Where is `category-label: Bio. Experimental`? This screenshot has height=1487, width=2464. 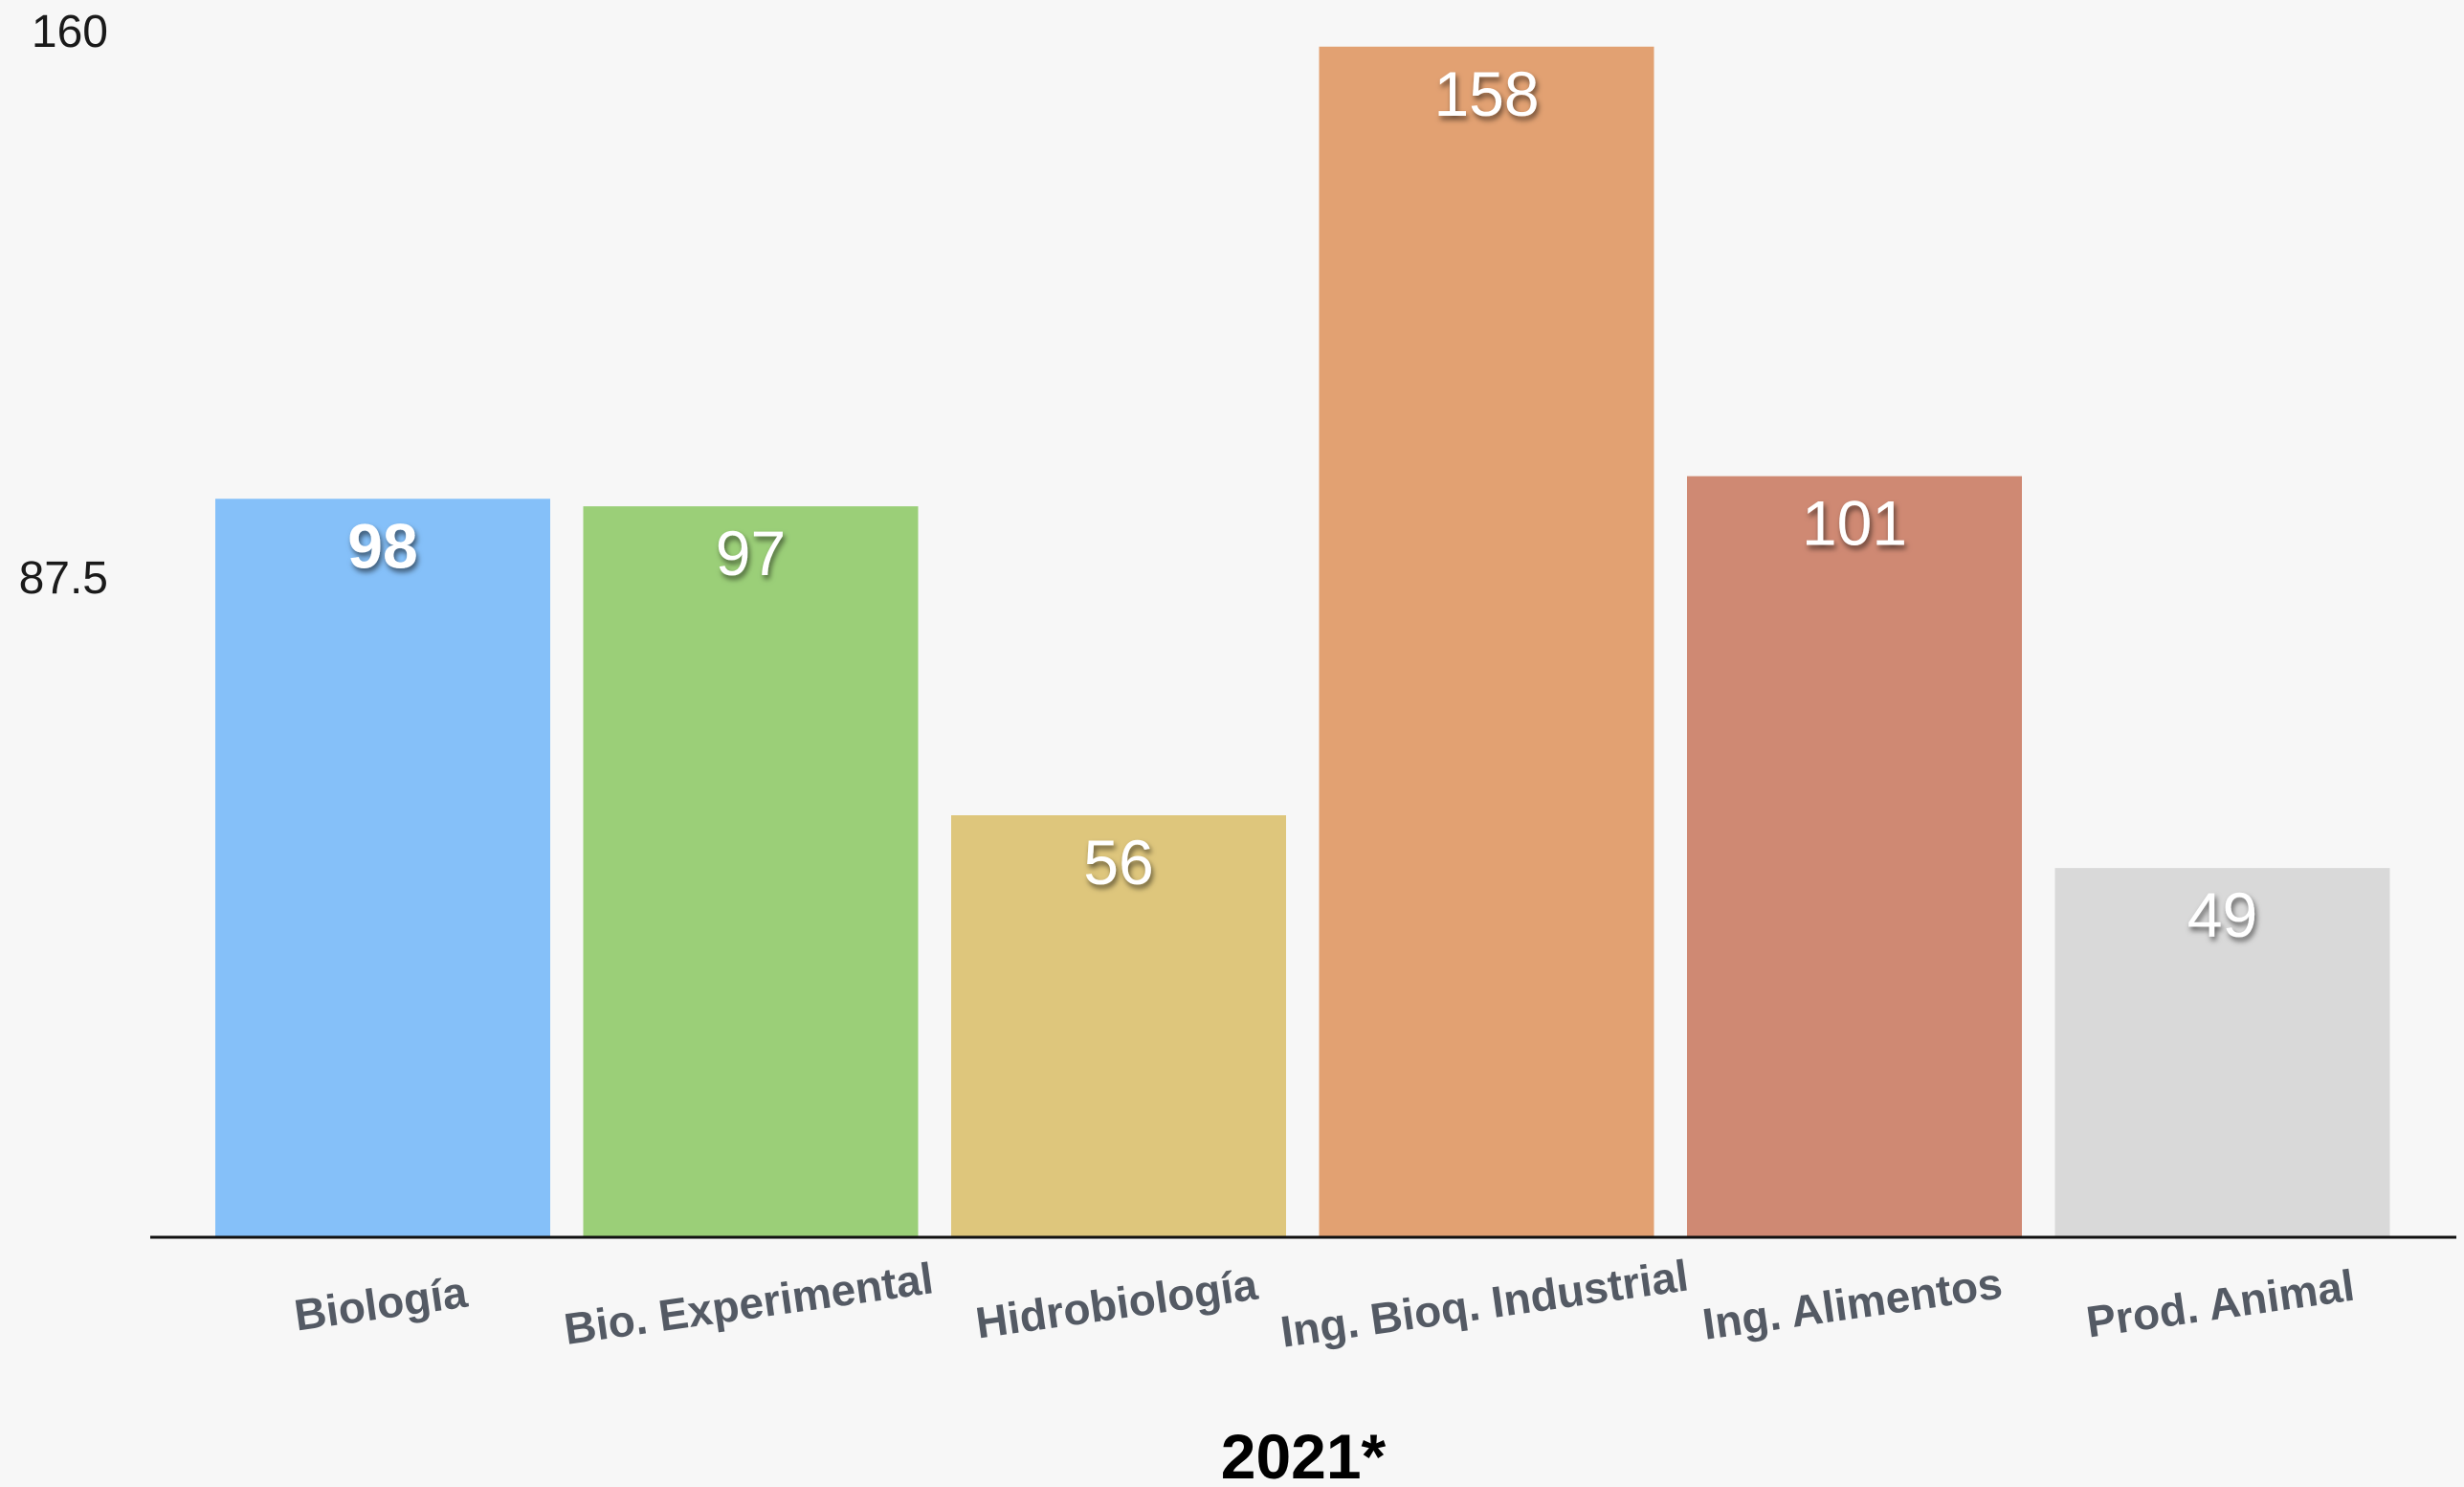
category-label: Bio. Experimental is located at coordinates (749, 1303).